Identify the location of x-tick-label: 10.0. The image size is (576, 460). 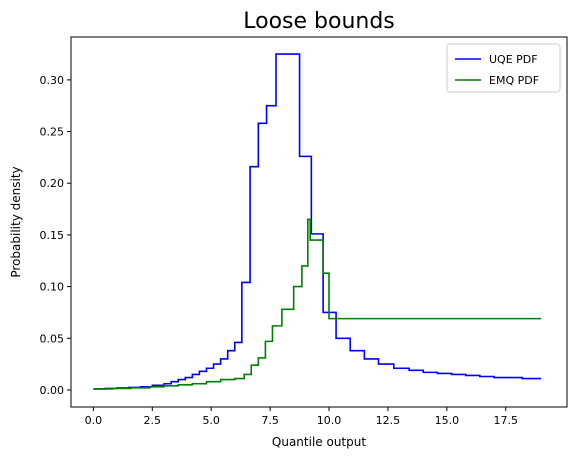
(329, 420).